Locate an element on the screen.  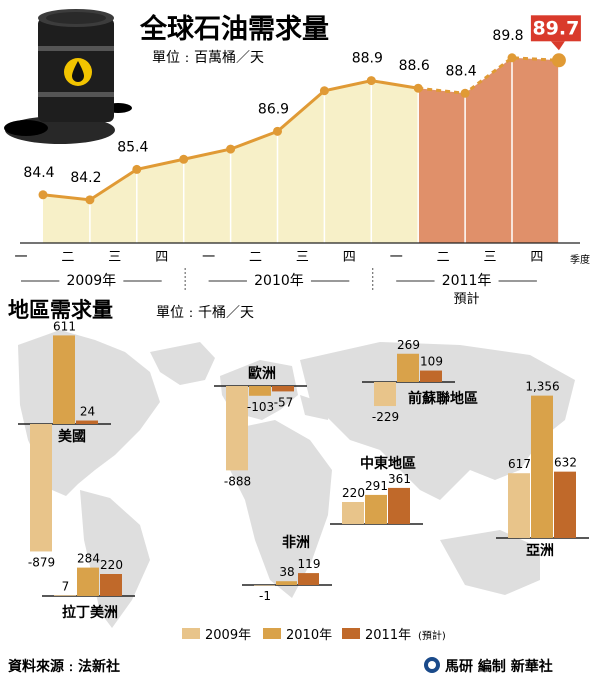
region-bar-value: 7 is located at coordinates (66, 586).